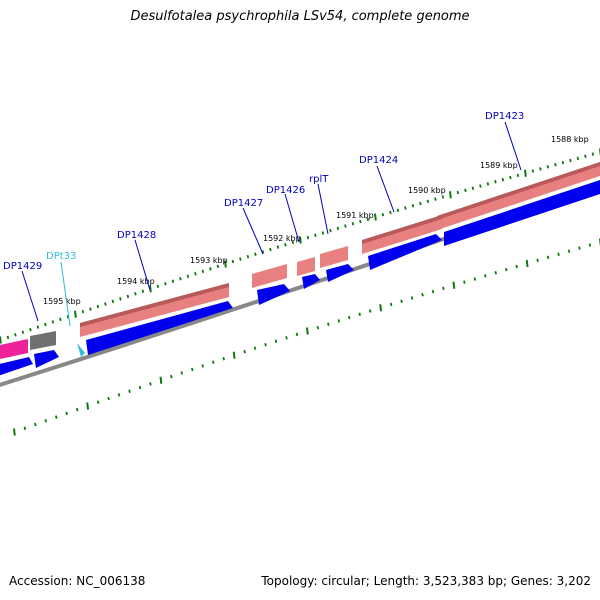  I want to click on gene-bar-dp1429-gray, so click(43, 340).